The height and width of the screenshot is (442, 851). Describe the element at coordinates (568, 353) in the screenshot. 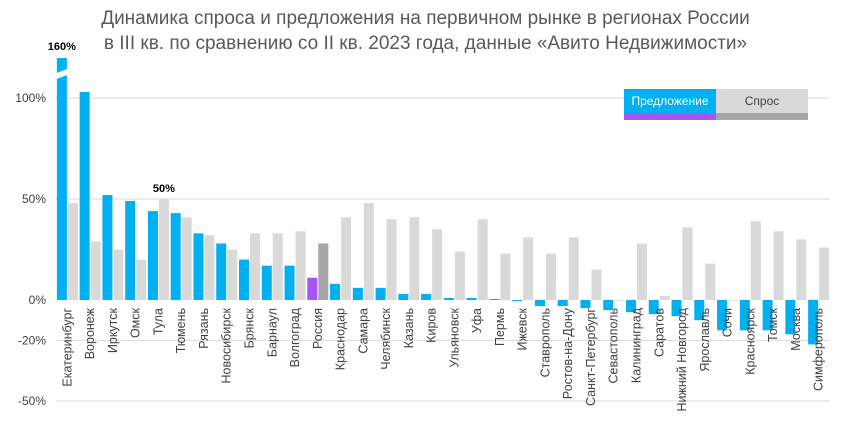

I see `x-tick-label: Ростов-на-Дону` at that location.